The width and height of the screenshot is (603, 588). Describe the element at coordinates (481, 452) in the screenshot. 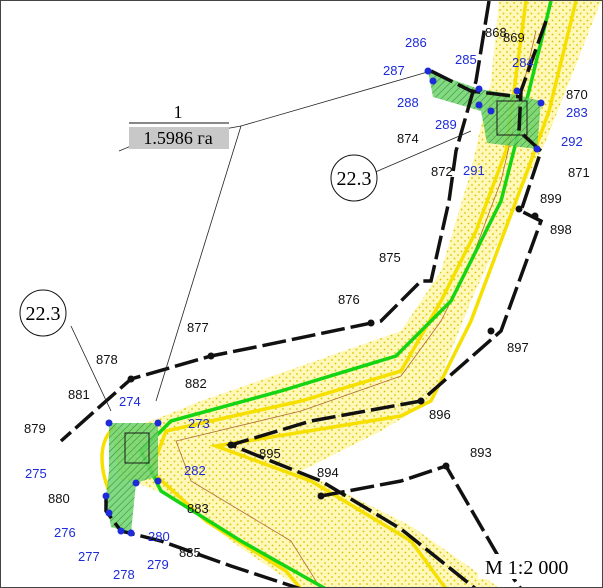

I see `svg-text: 893` at that location.